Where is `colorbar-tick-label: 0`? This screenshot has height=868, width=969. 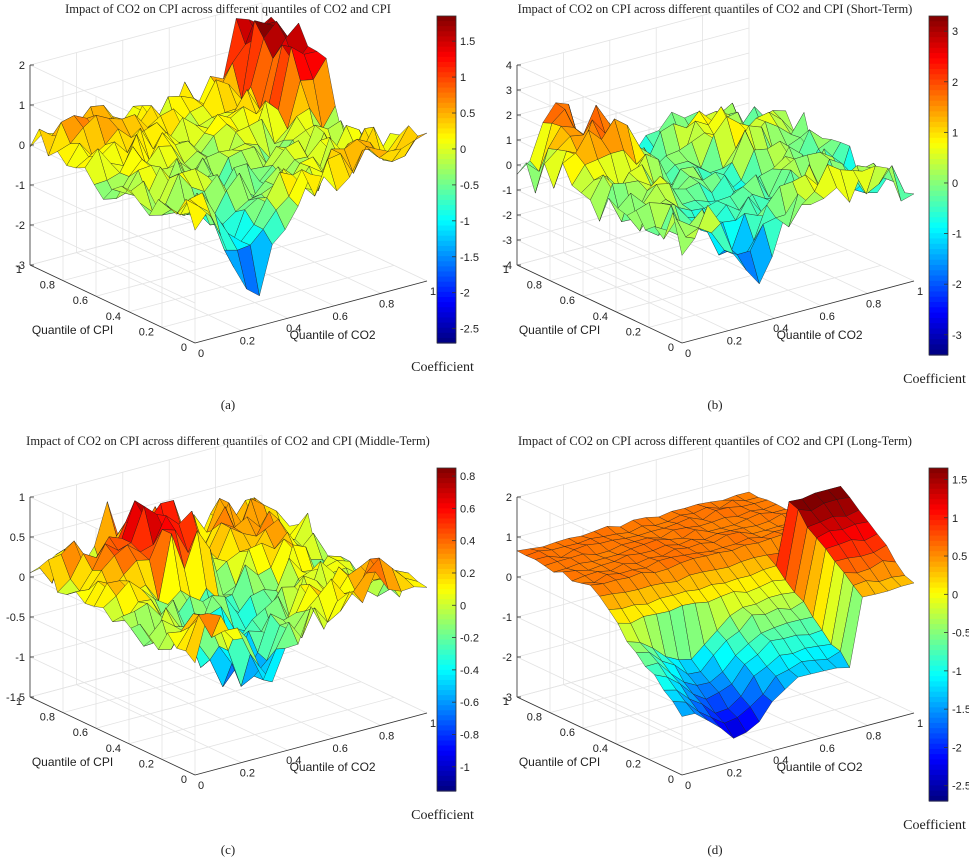 colorbar-tick-label: 0 is located at coordinates (463, 150).